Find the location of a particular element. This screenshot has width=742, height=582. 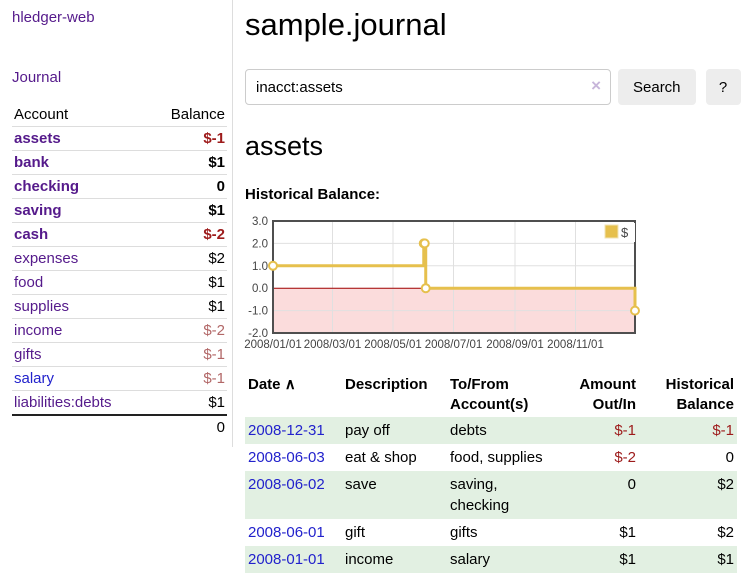

account-column-header: Account is located at coordinates (41, 114).